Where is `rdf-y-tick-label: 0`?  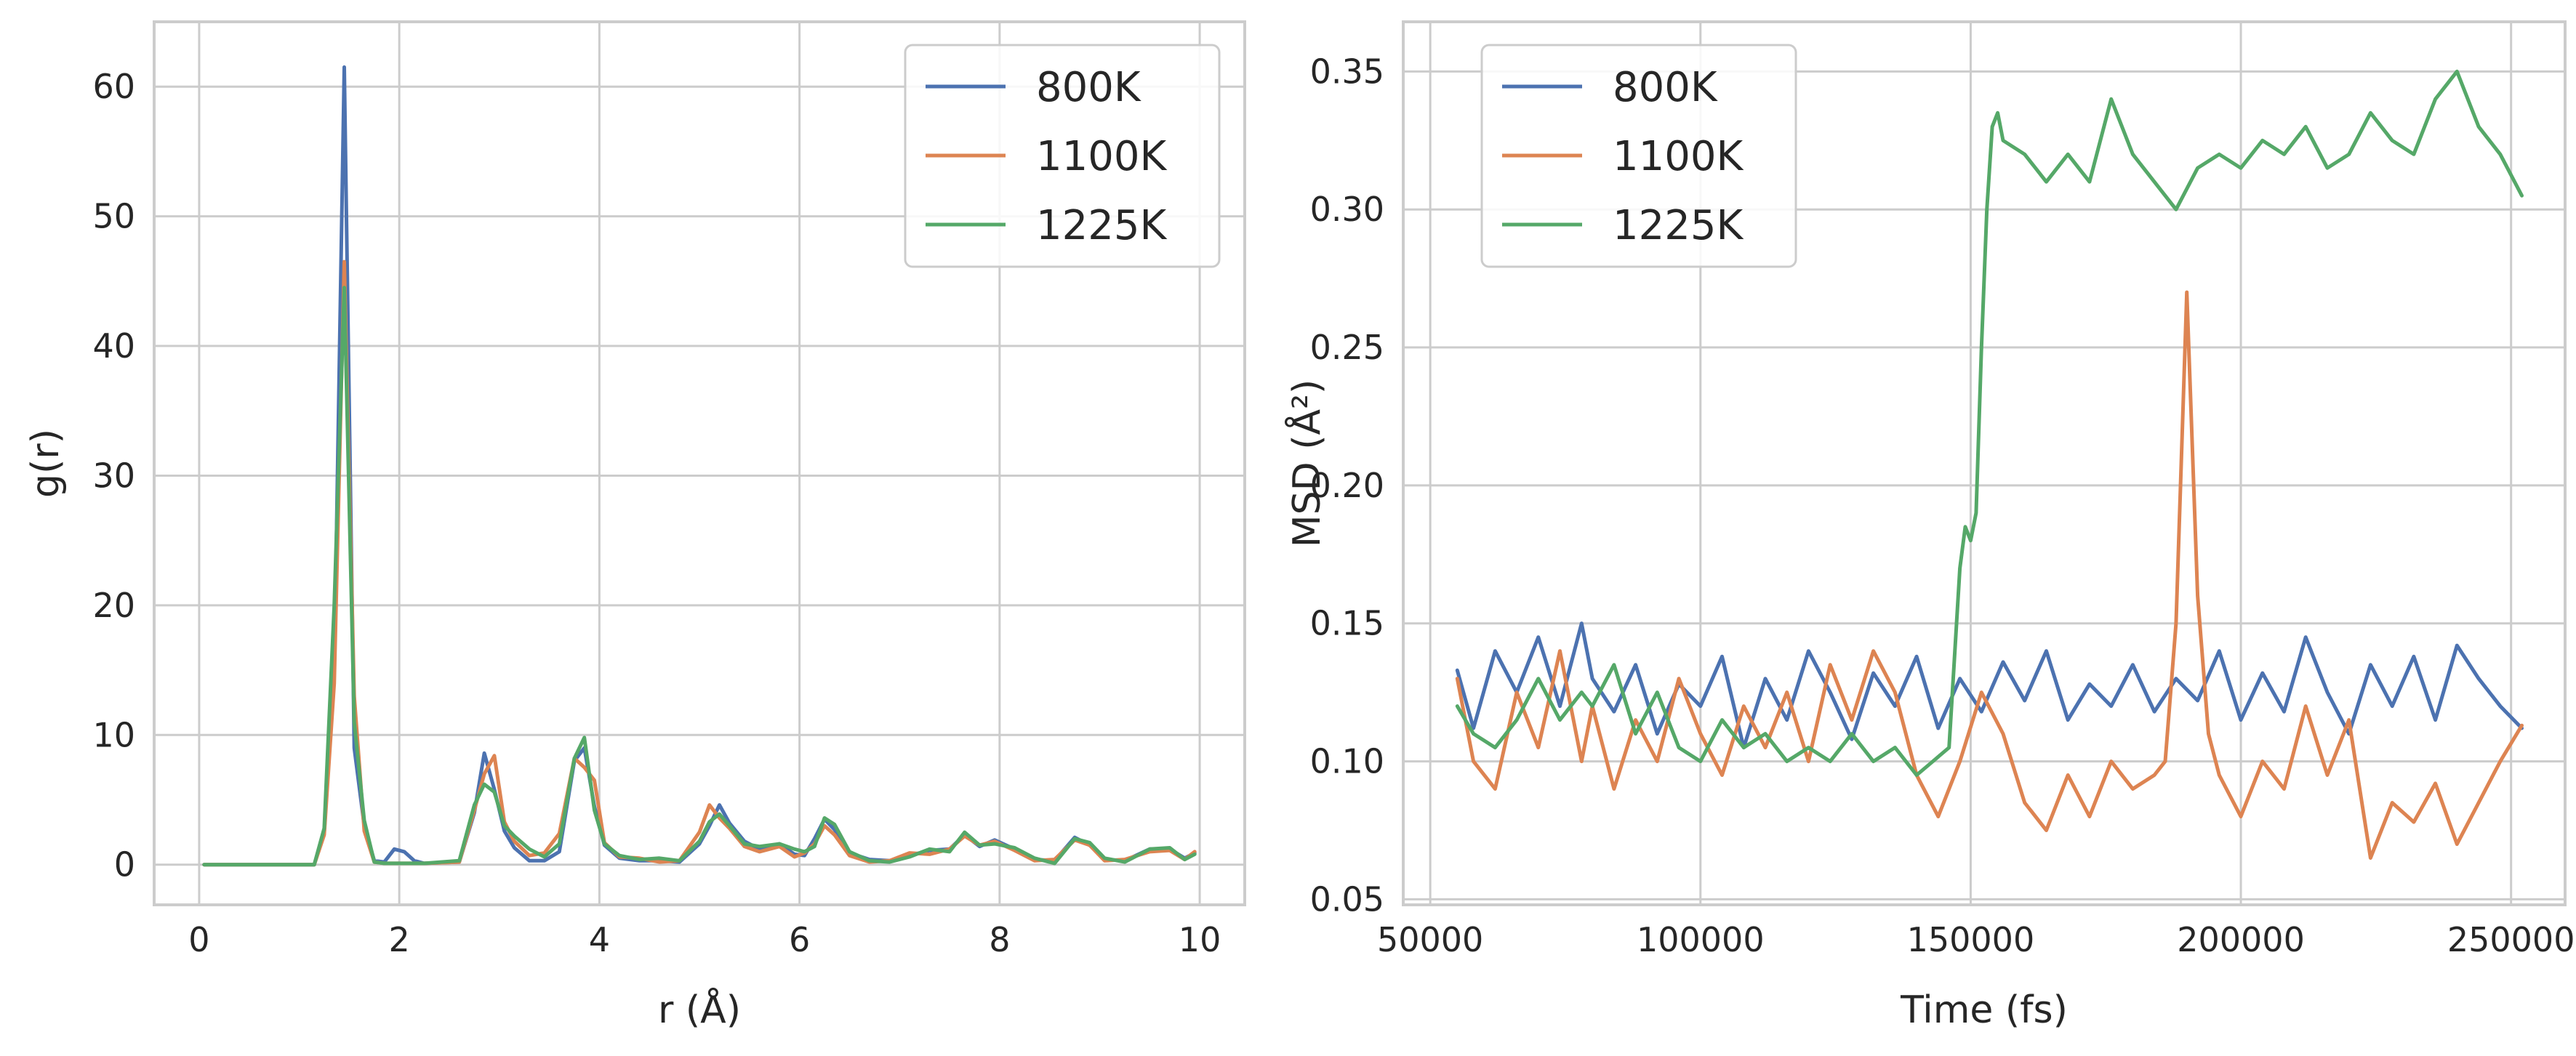
rdf-y-tick-label: 0 is located at coordinates (124, 864).